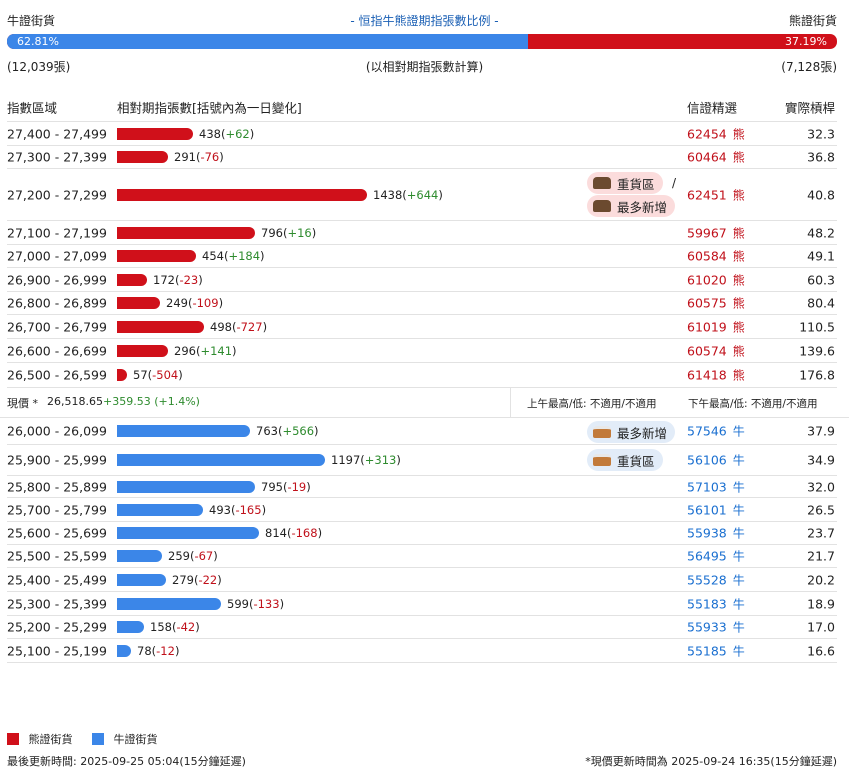  I want to click on warrant-code: 60574, so click(707, 350).